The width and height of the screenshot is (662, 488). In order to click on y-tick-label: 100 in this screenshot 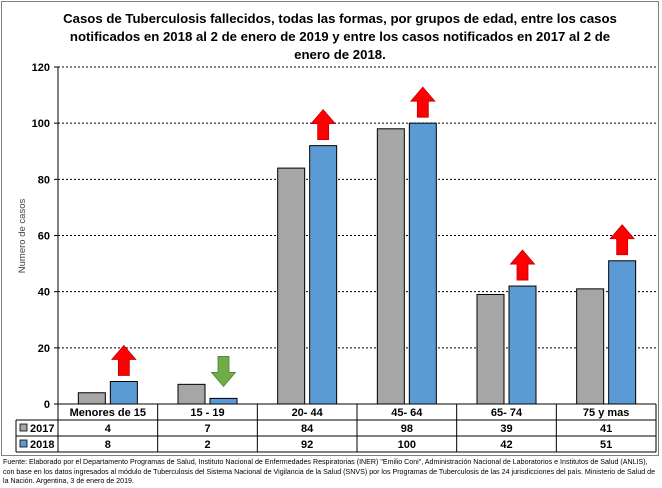, I will do `click(41, 124)`.